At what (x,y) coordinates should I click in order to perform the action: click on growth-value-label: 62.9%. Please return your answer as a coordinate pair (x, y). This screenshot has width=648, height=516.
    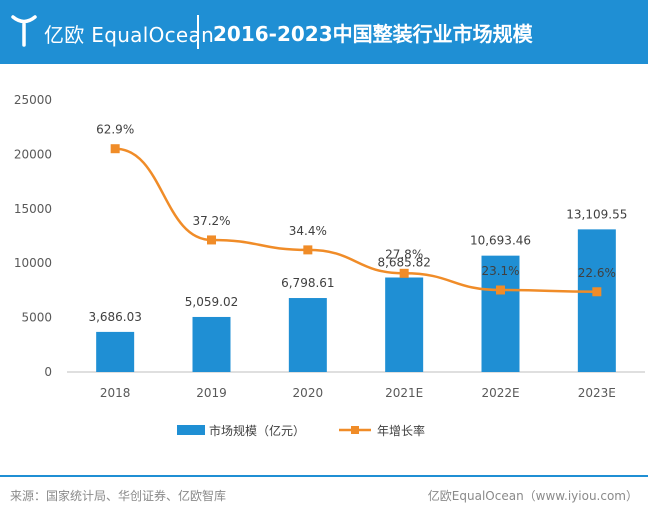
    Looking at the image, I should click on (115, 130).